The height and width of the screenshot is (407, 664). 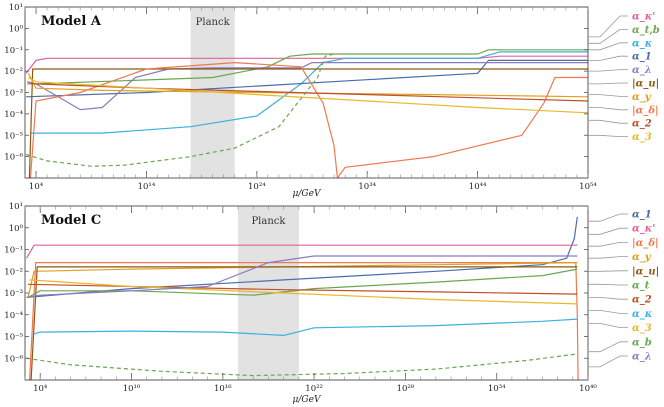 What do you see at coordinates (478, 187) in the screenshot?
I see `x-tick-label: 10⁴⁴` at bounding box center [478, 187].